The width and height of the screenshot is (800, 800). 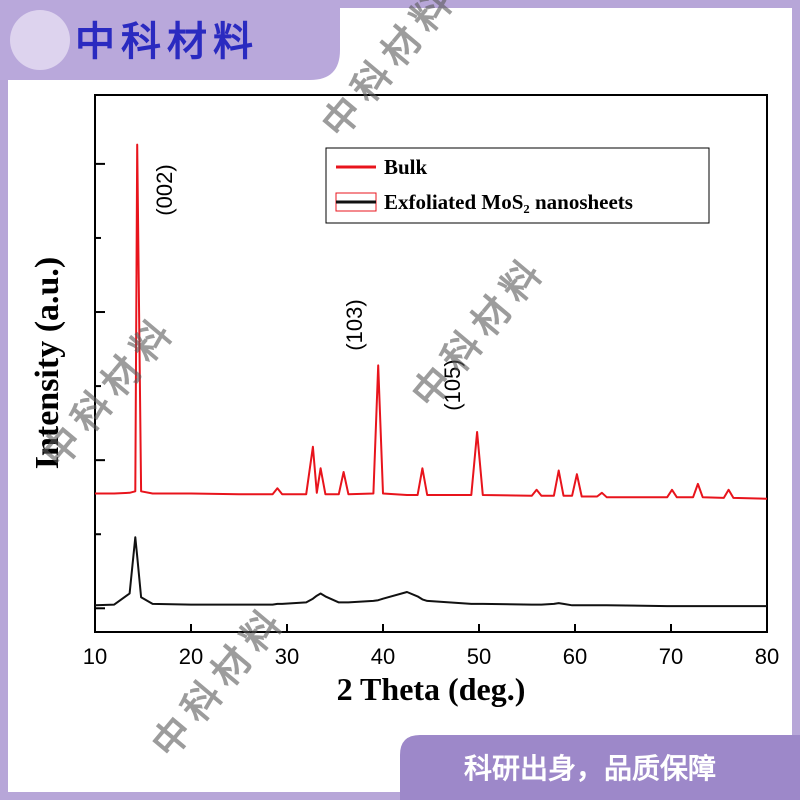 I want to click on slogan: 科研出身，品质保障, so click(x=590, y=768).